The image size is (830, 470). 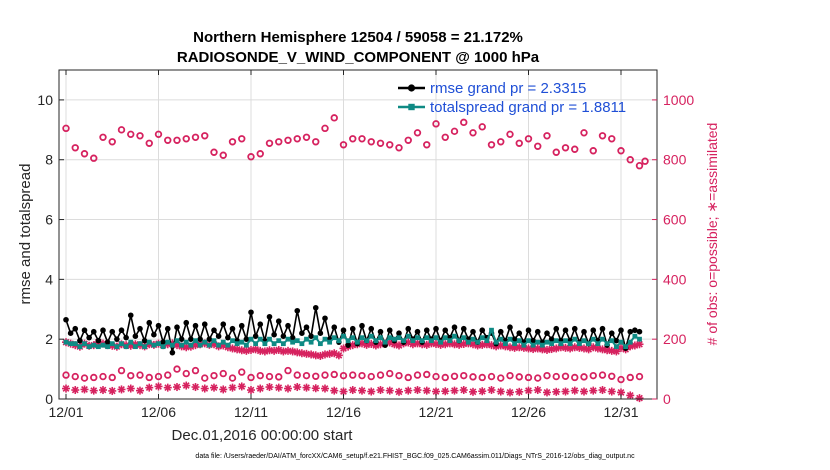 What do you see at coordinates (65, 412) in the screenshot?
I see `x-tick-label: 12/01` at bounding box center [65, 412].